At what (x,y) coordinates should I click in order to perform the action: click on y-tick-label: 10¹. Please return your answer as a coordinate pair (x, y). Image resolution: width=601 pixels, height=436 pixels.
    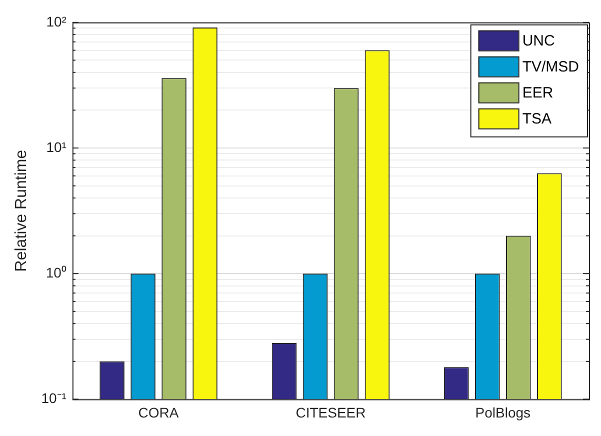
    Looking at the image, I should click on (56, 146).